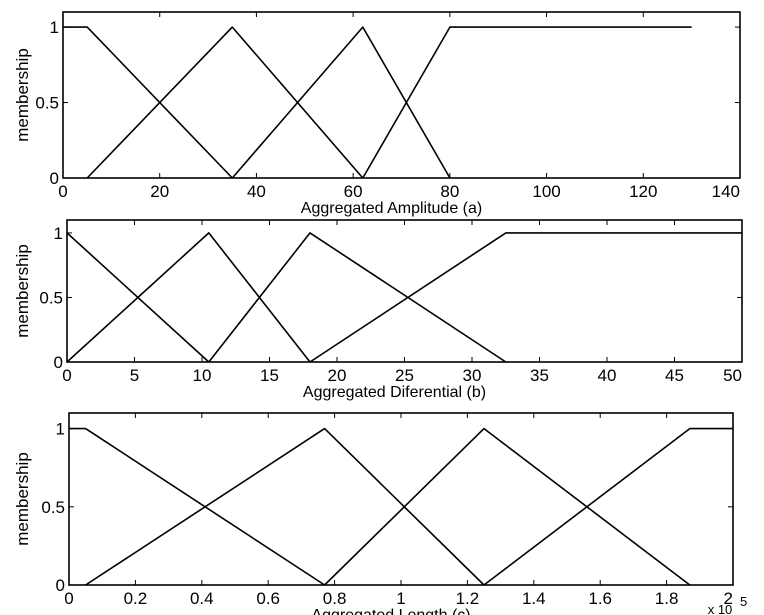 The width and height of the screenshot is (764, 615). I want to click on x-axis-label: Aggregated Diferential (b), so click(394, 392).